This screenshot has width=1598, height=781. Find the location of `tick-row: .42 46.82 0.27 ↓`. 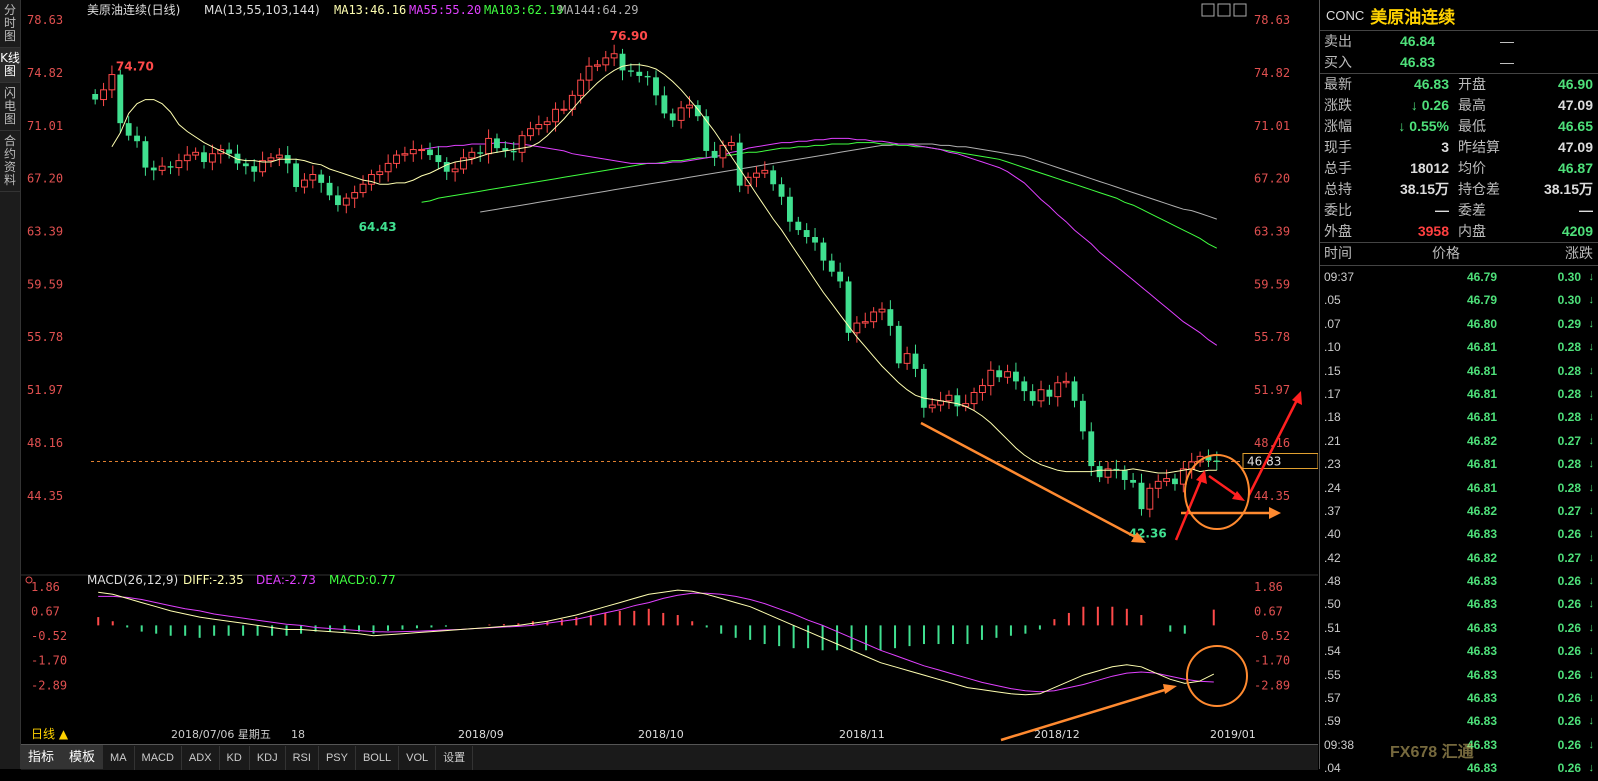

tick-row: .42 46.82 0.27 ↓ is located at coordinates (1459, 558).